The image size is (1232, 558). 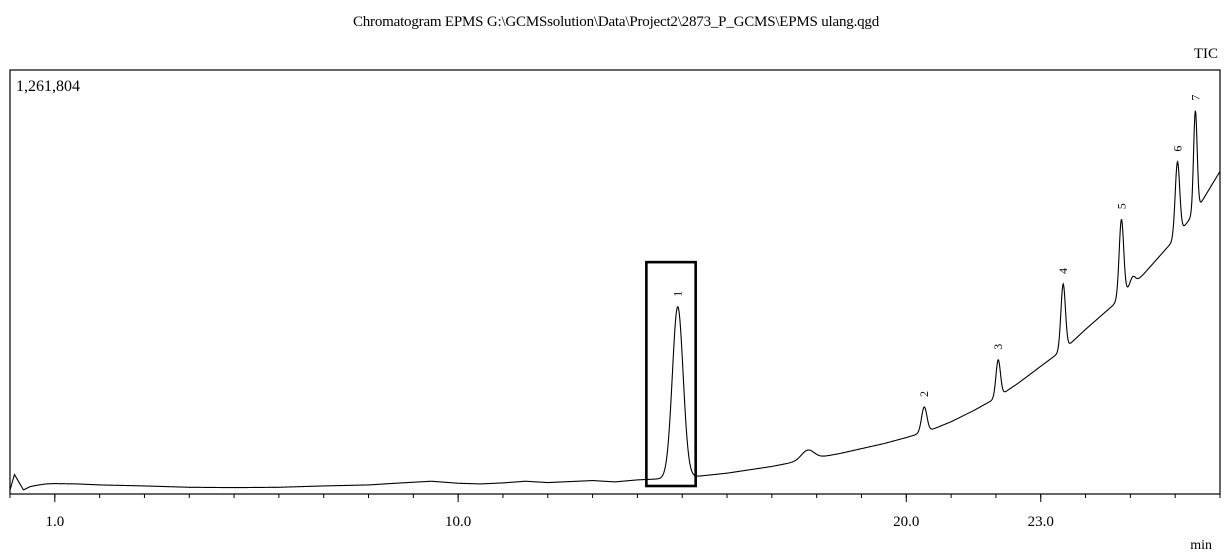 I want to click on peak-label: 1, so click(x=678, y=294).